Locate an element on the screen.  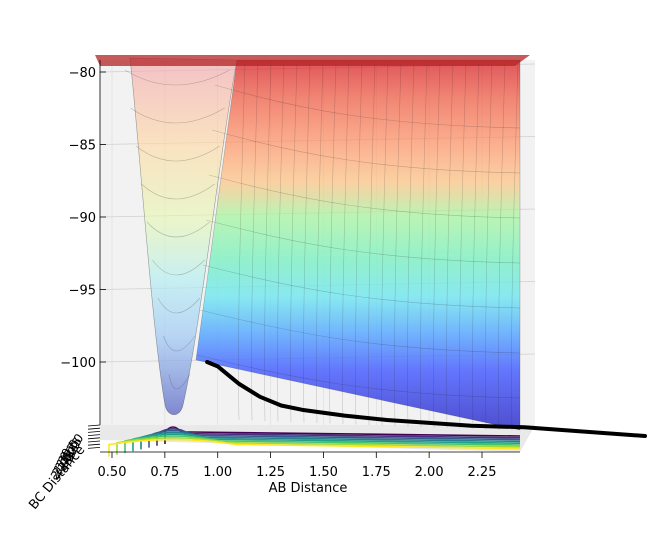
x-tick-label: 1.00 is located at coordinates (217, 472).